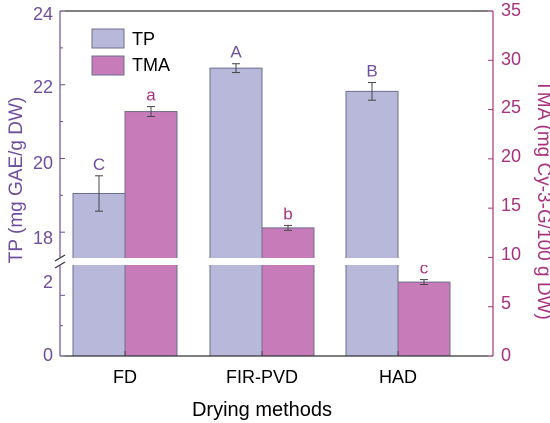  Describe the element at coordinates (506, 303) in the screenshot. I see `tick-label-right-5: 5` at that location.